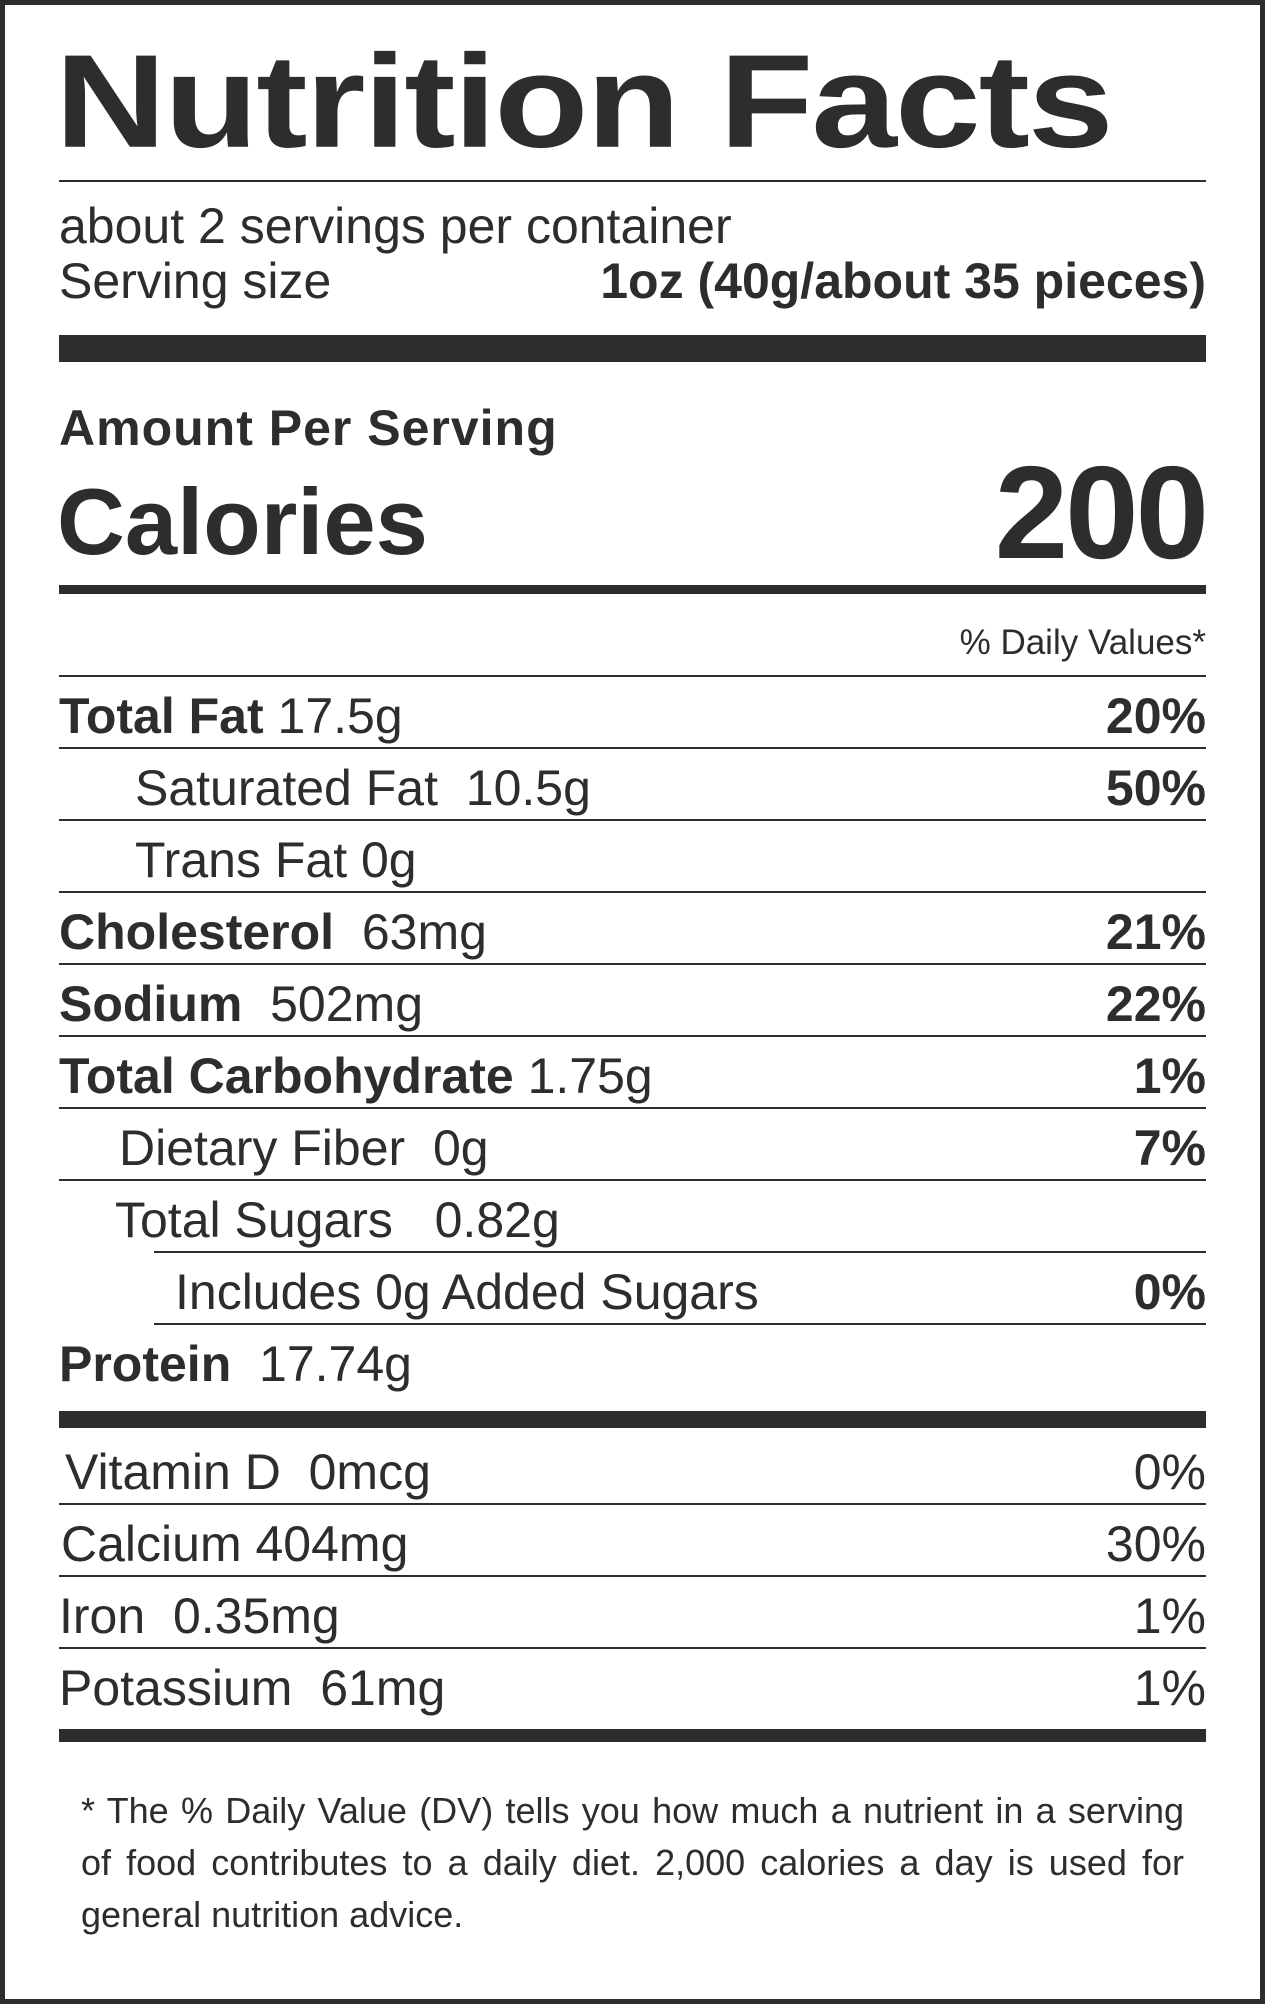 The width and height of the screenshot is (1265, 2004). What do you see at coordinates (254, 1220) in the screenshot?
I see `nutrient-label: Total Sugars` at bounding box center [254, 1220].